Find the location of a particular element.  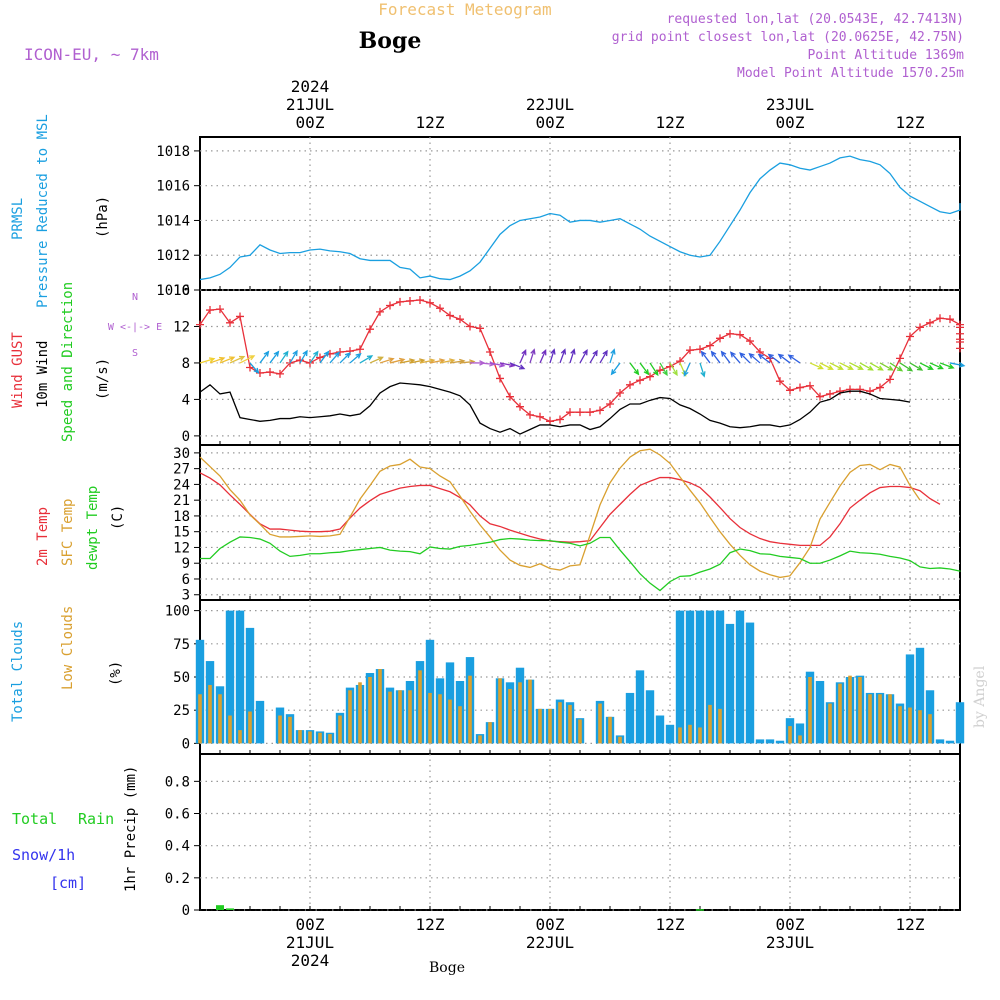

precip-frame is located at coordinates (580, 832).